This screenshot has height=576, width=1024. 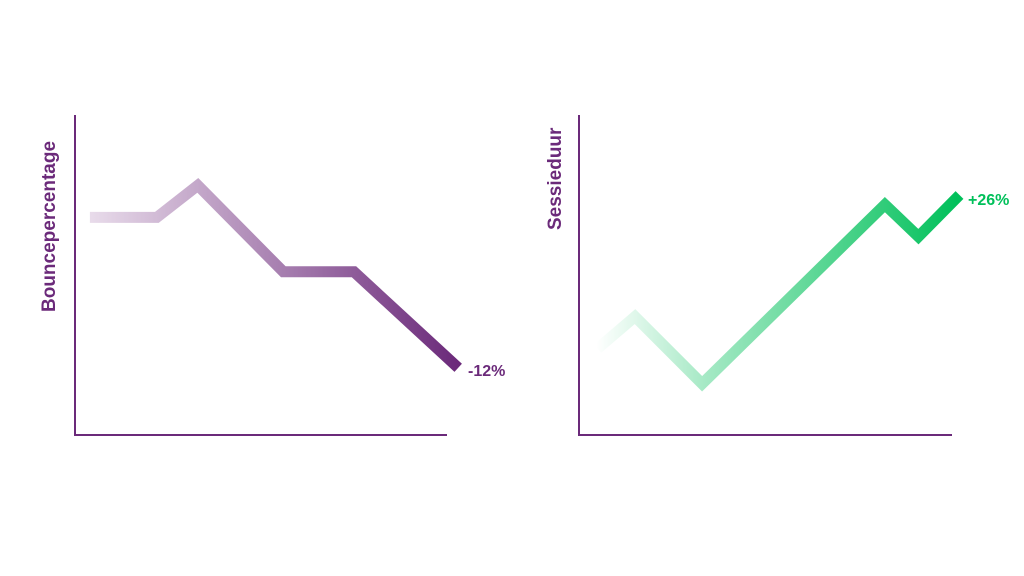 What do you see at coordinates (555, 178) in the screenshot?
I see `y-axis-label: Sessieduur` at bounding box center [555, 178].